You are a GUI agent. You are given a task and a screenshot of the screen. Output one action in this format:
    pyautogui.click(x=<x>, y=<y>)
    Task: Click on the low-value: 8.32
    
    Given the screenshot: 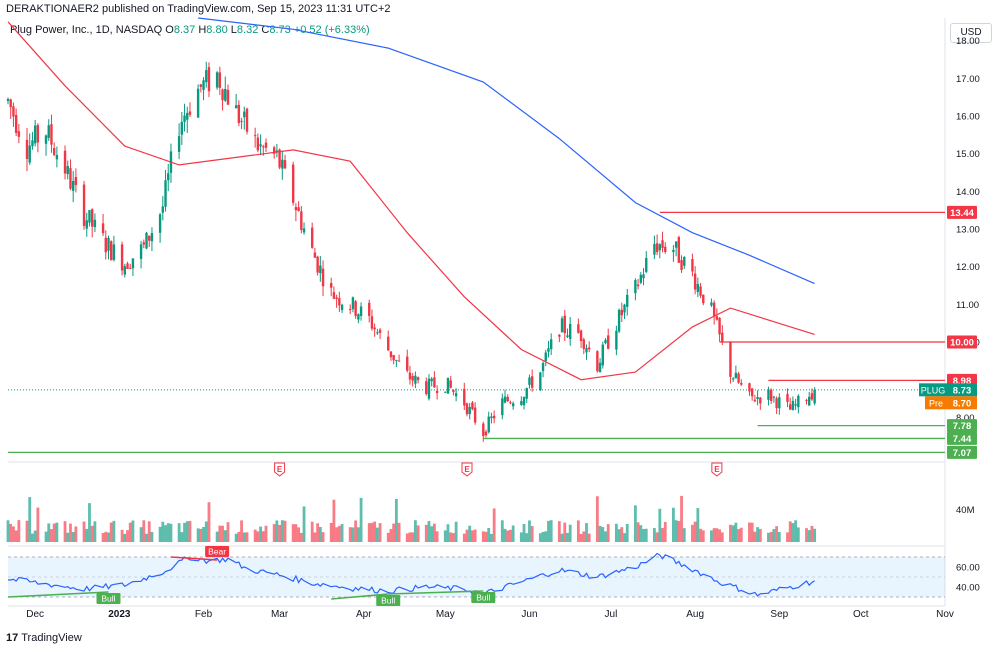 What is the action you would take?
    pyautogui.click(x=247, y=30)
    